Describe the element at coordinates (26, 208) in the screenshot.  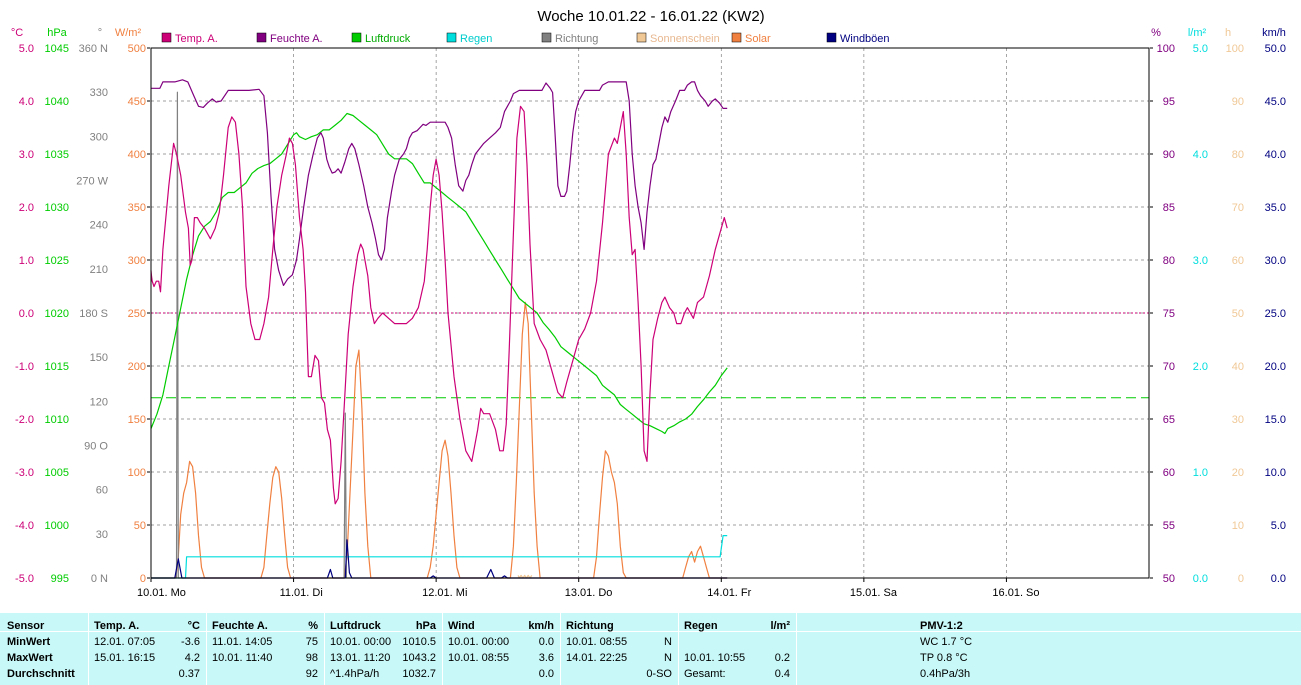
I see `y-tick-temp: 2.0` at that location.